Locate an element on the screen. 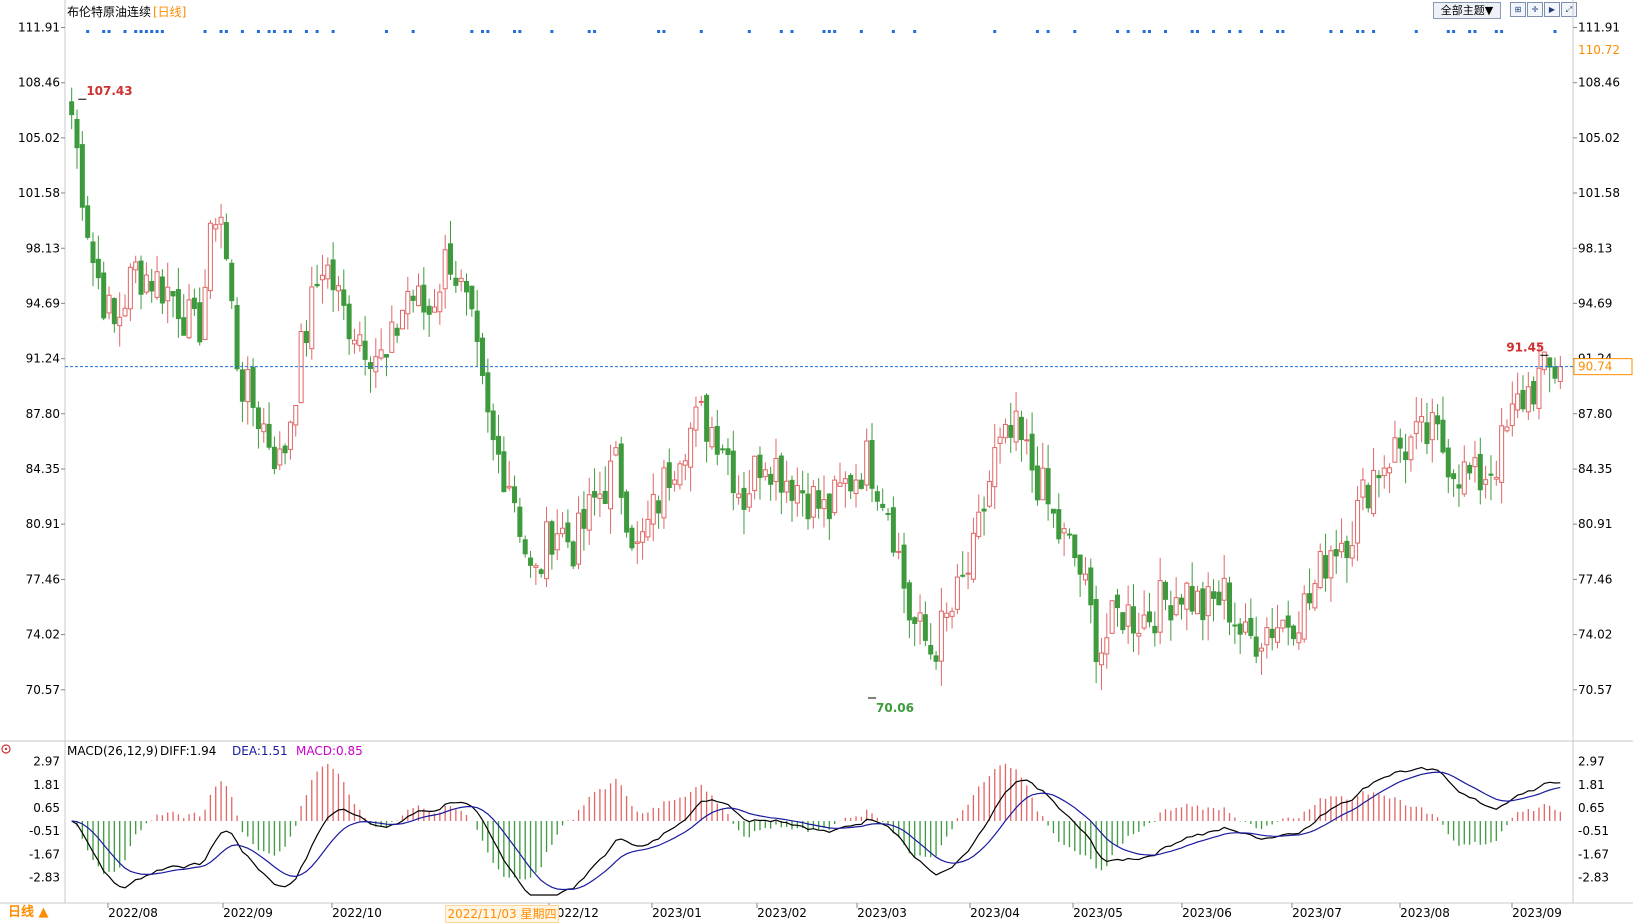  theme-select-button: 全部主题▼ is located at coordinates (1467, 10).